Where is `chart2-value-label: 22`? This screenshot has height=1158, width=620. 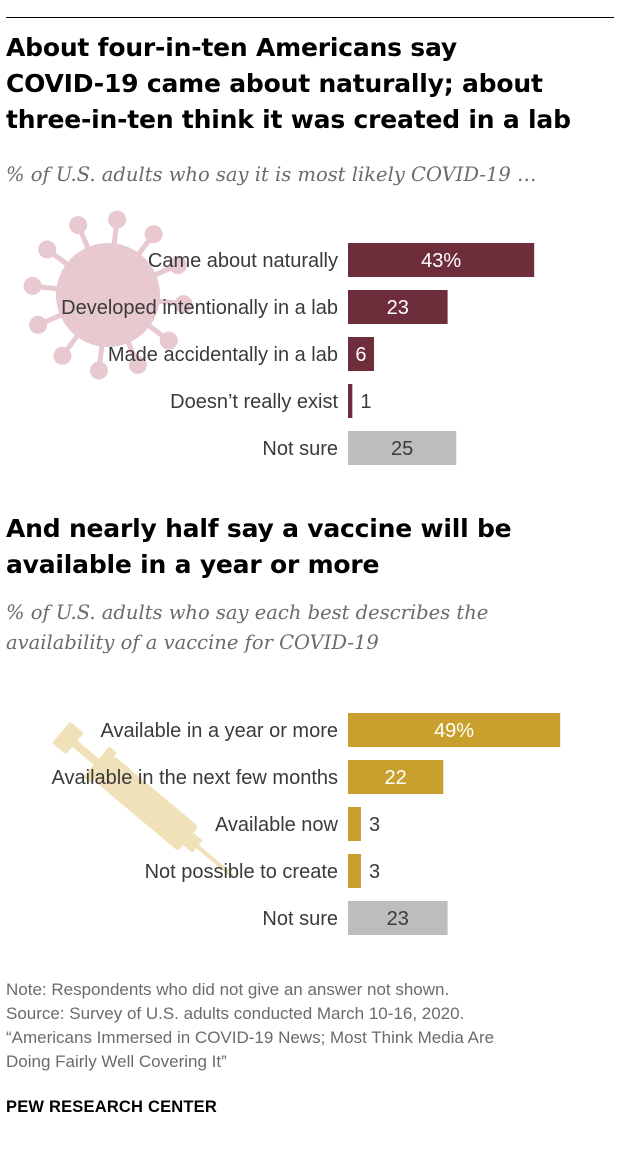 chart2-value-label: 22 is located at coordinates (396, 778).